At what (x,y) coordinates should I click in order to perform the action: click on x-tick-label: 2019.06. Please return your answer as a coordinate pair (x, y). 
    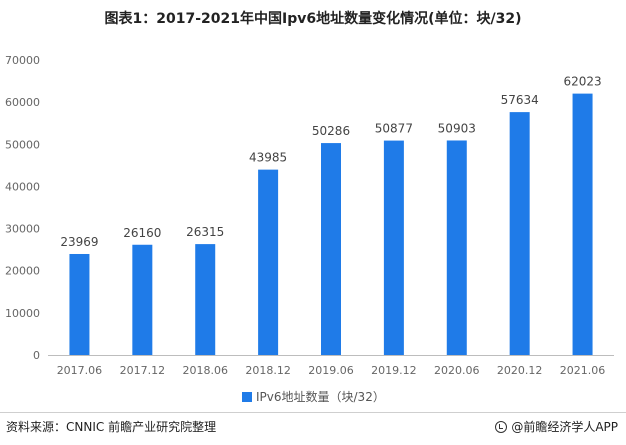
    Looking at the image, I should click on (331, 370).